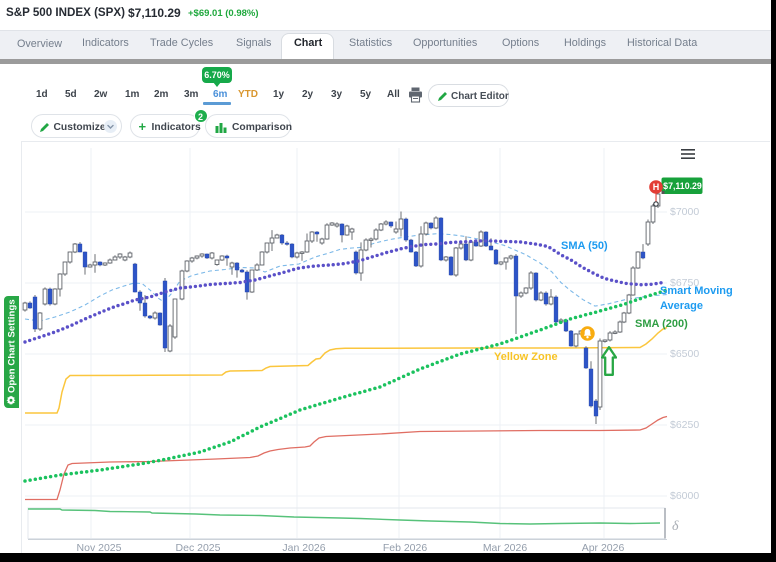 The image size is (776, 562). Describe the element at coordinates (684, 212) in the screenshot. I see `svg-text: $7000` at that location.